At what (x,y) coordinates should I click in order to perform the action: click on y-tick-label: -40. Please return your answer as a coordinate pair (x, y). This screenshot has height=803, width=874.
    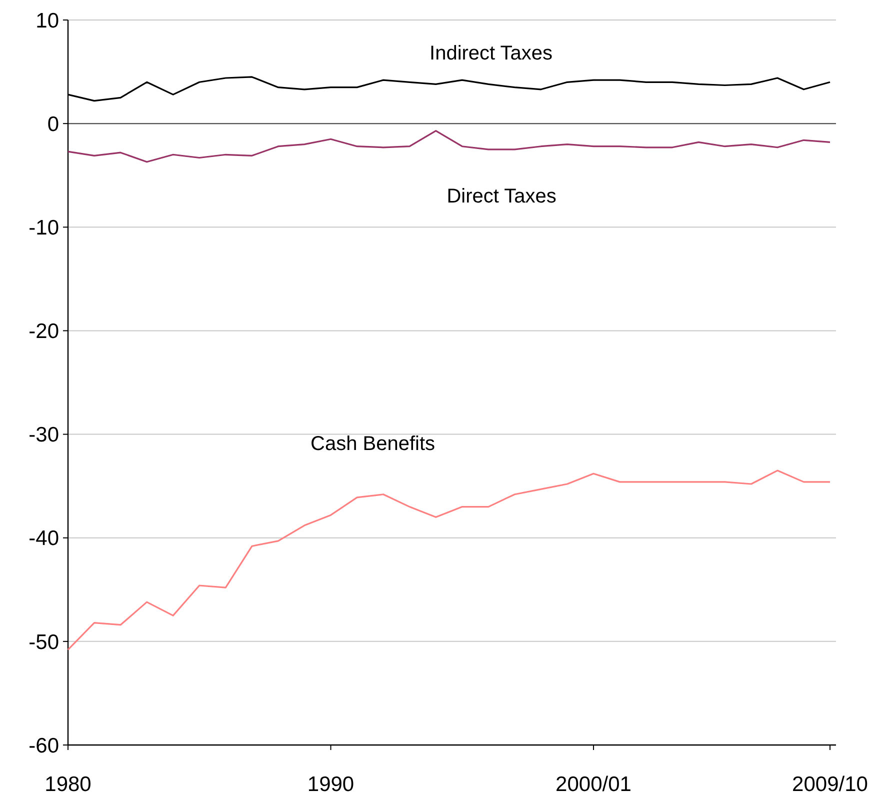
    Looking at the image, I should click on (43, 538).